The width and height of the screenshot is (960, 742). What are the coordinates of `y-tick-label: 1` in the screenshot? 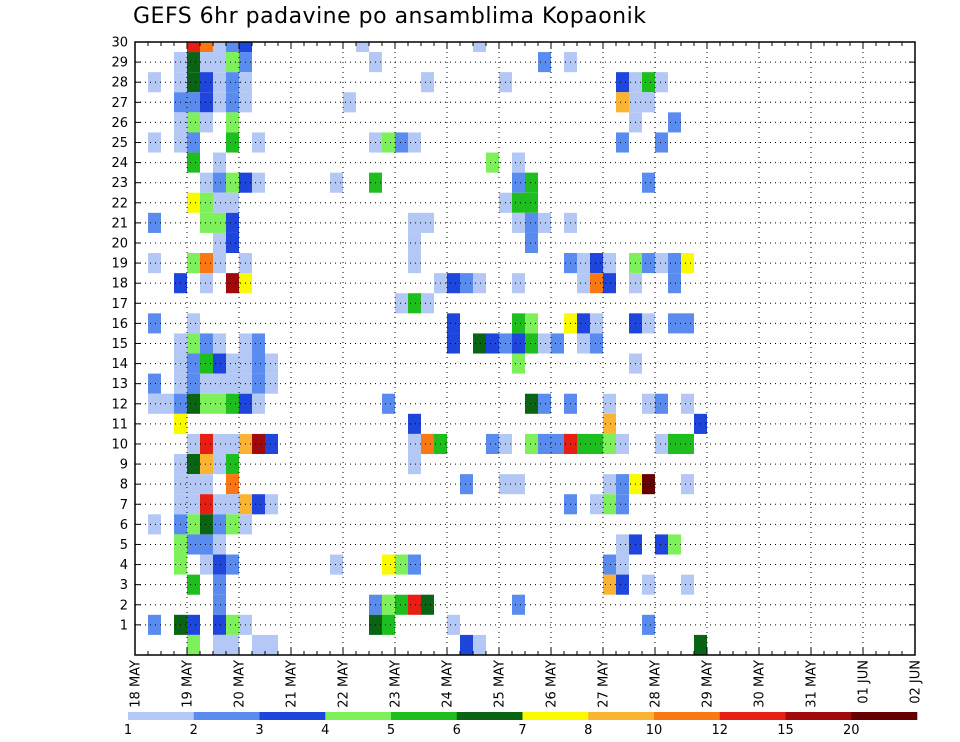 It's located at (124, 625).